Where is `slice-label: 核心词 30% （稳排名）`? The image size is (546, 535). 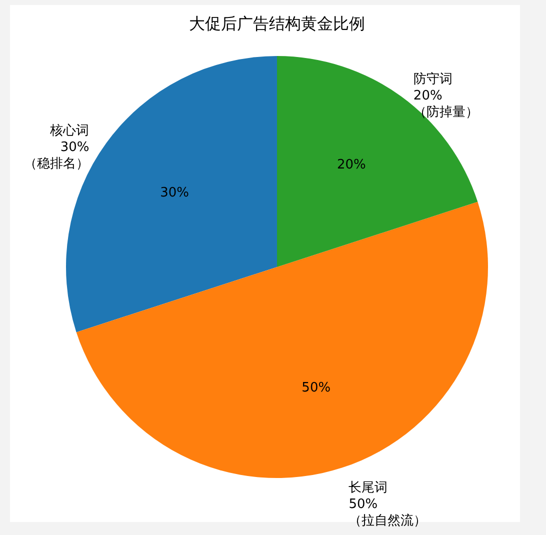 slice-label: 核心词 30% （稳排名） is located at coordinates (57, 147).